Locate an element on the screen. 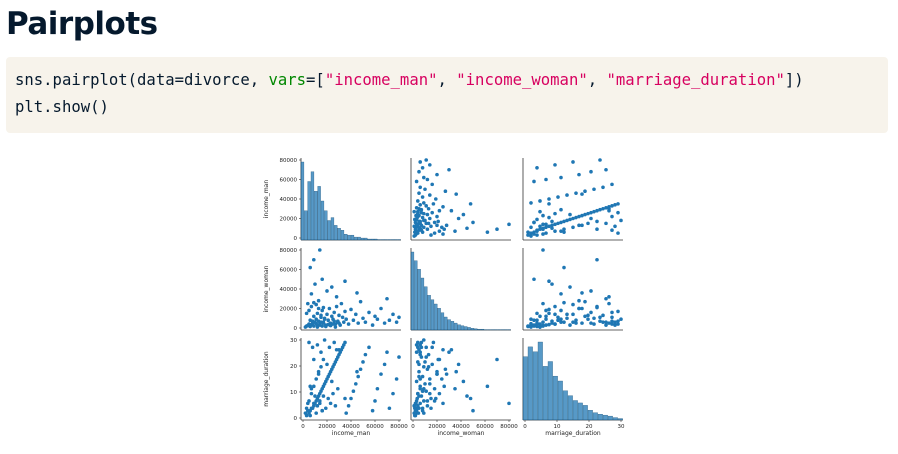 The width and height of the screenshot is (898, 454). code-line-2: plt.show() is located at coordinates (62, 107).